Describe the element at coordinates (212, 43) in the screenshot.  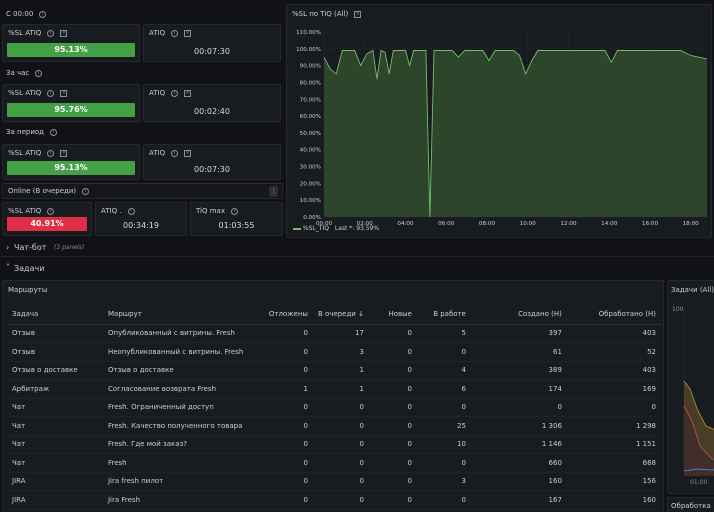
I see `atiq-panel-1: ATIQ i × 00:07:30` at that location.